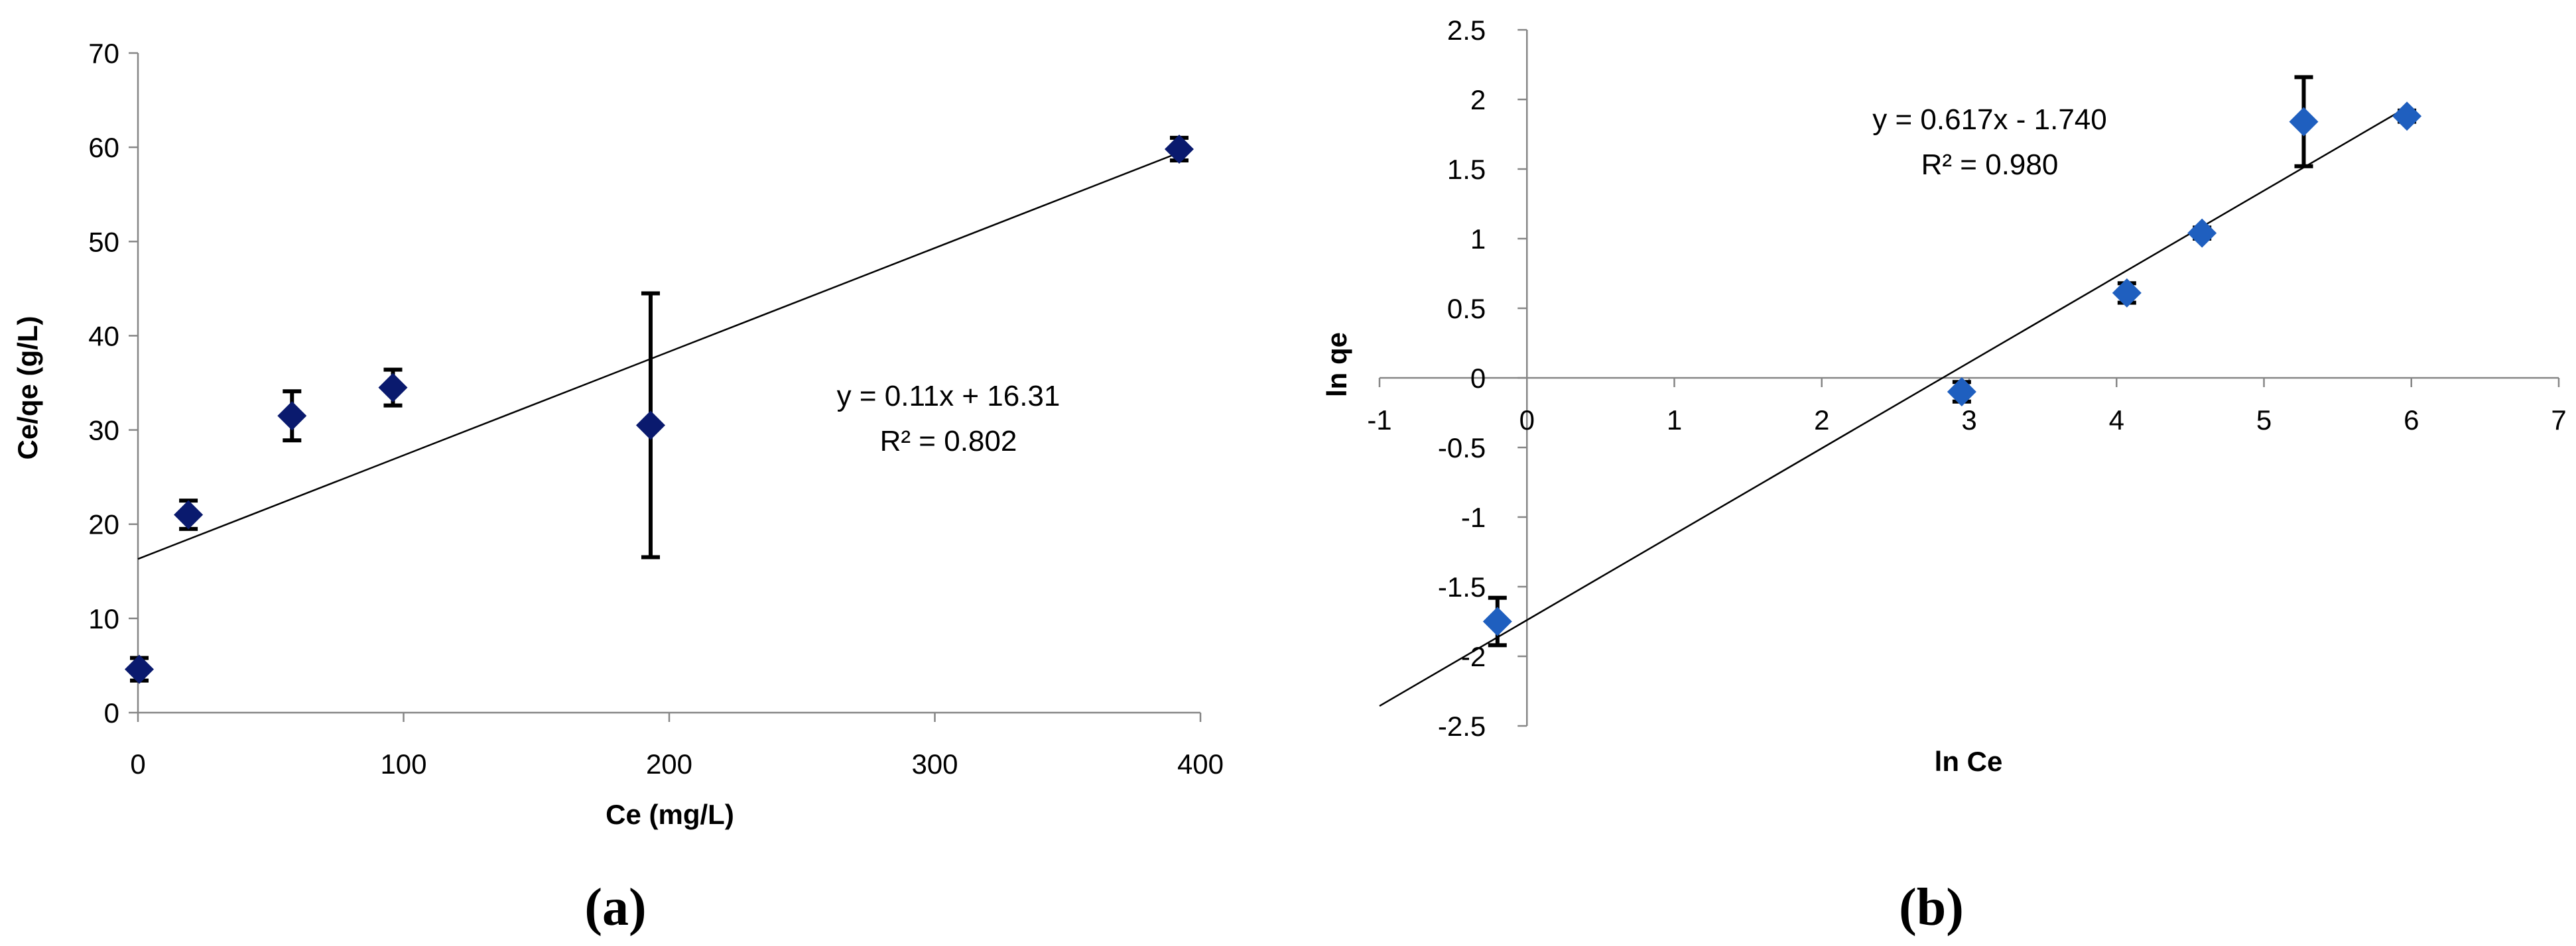 The image size is (2576, 946). Describe the element at coordinates (1969, 761) in the screenshot. I see `x-axis-title: ln Ce` at that location.